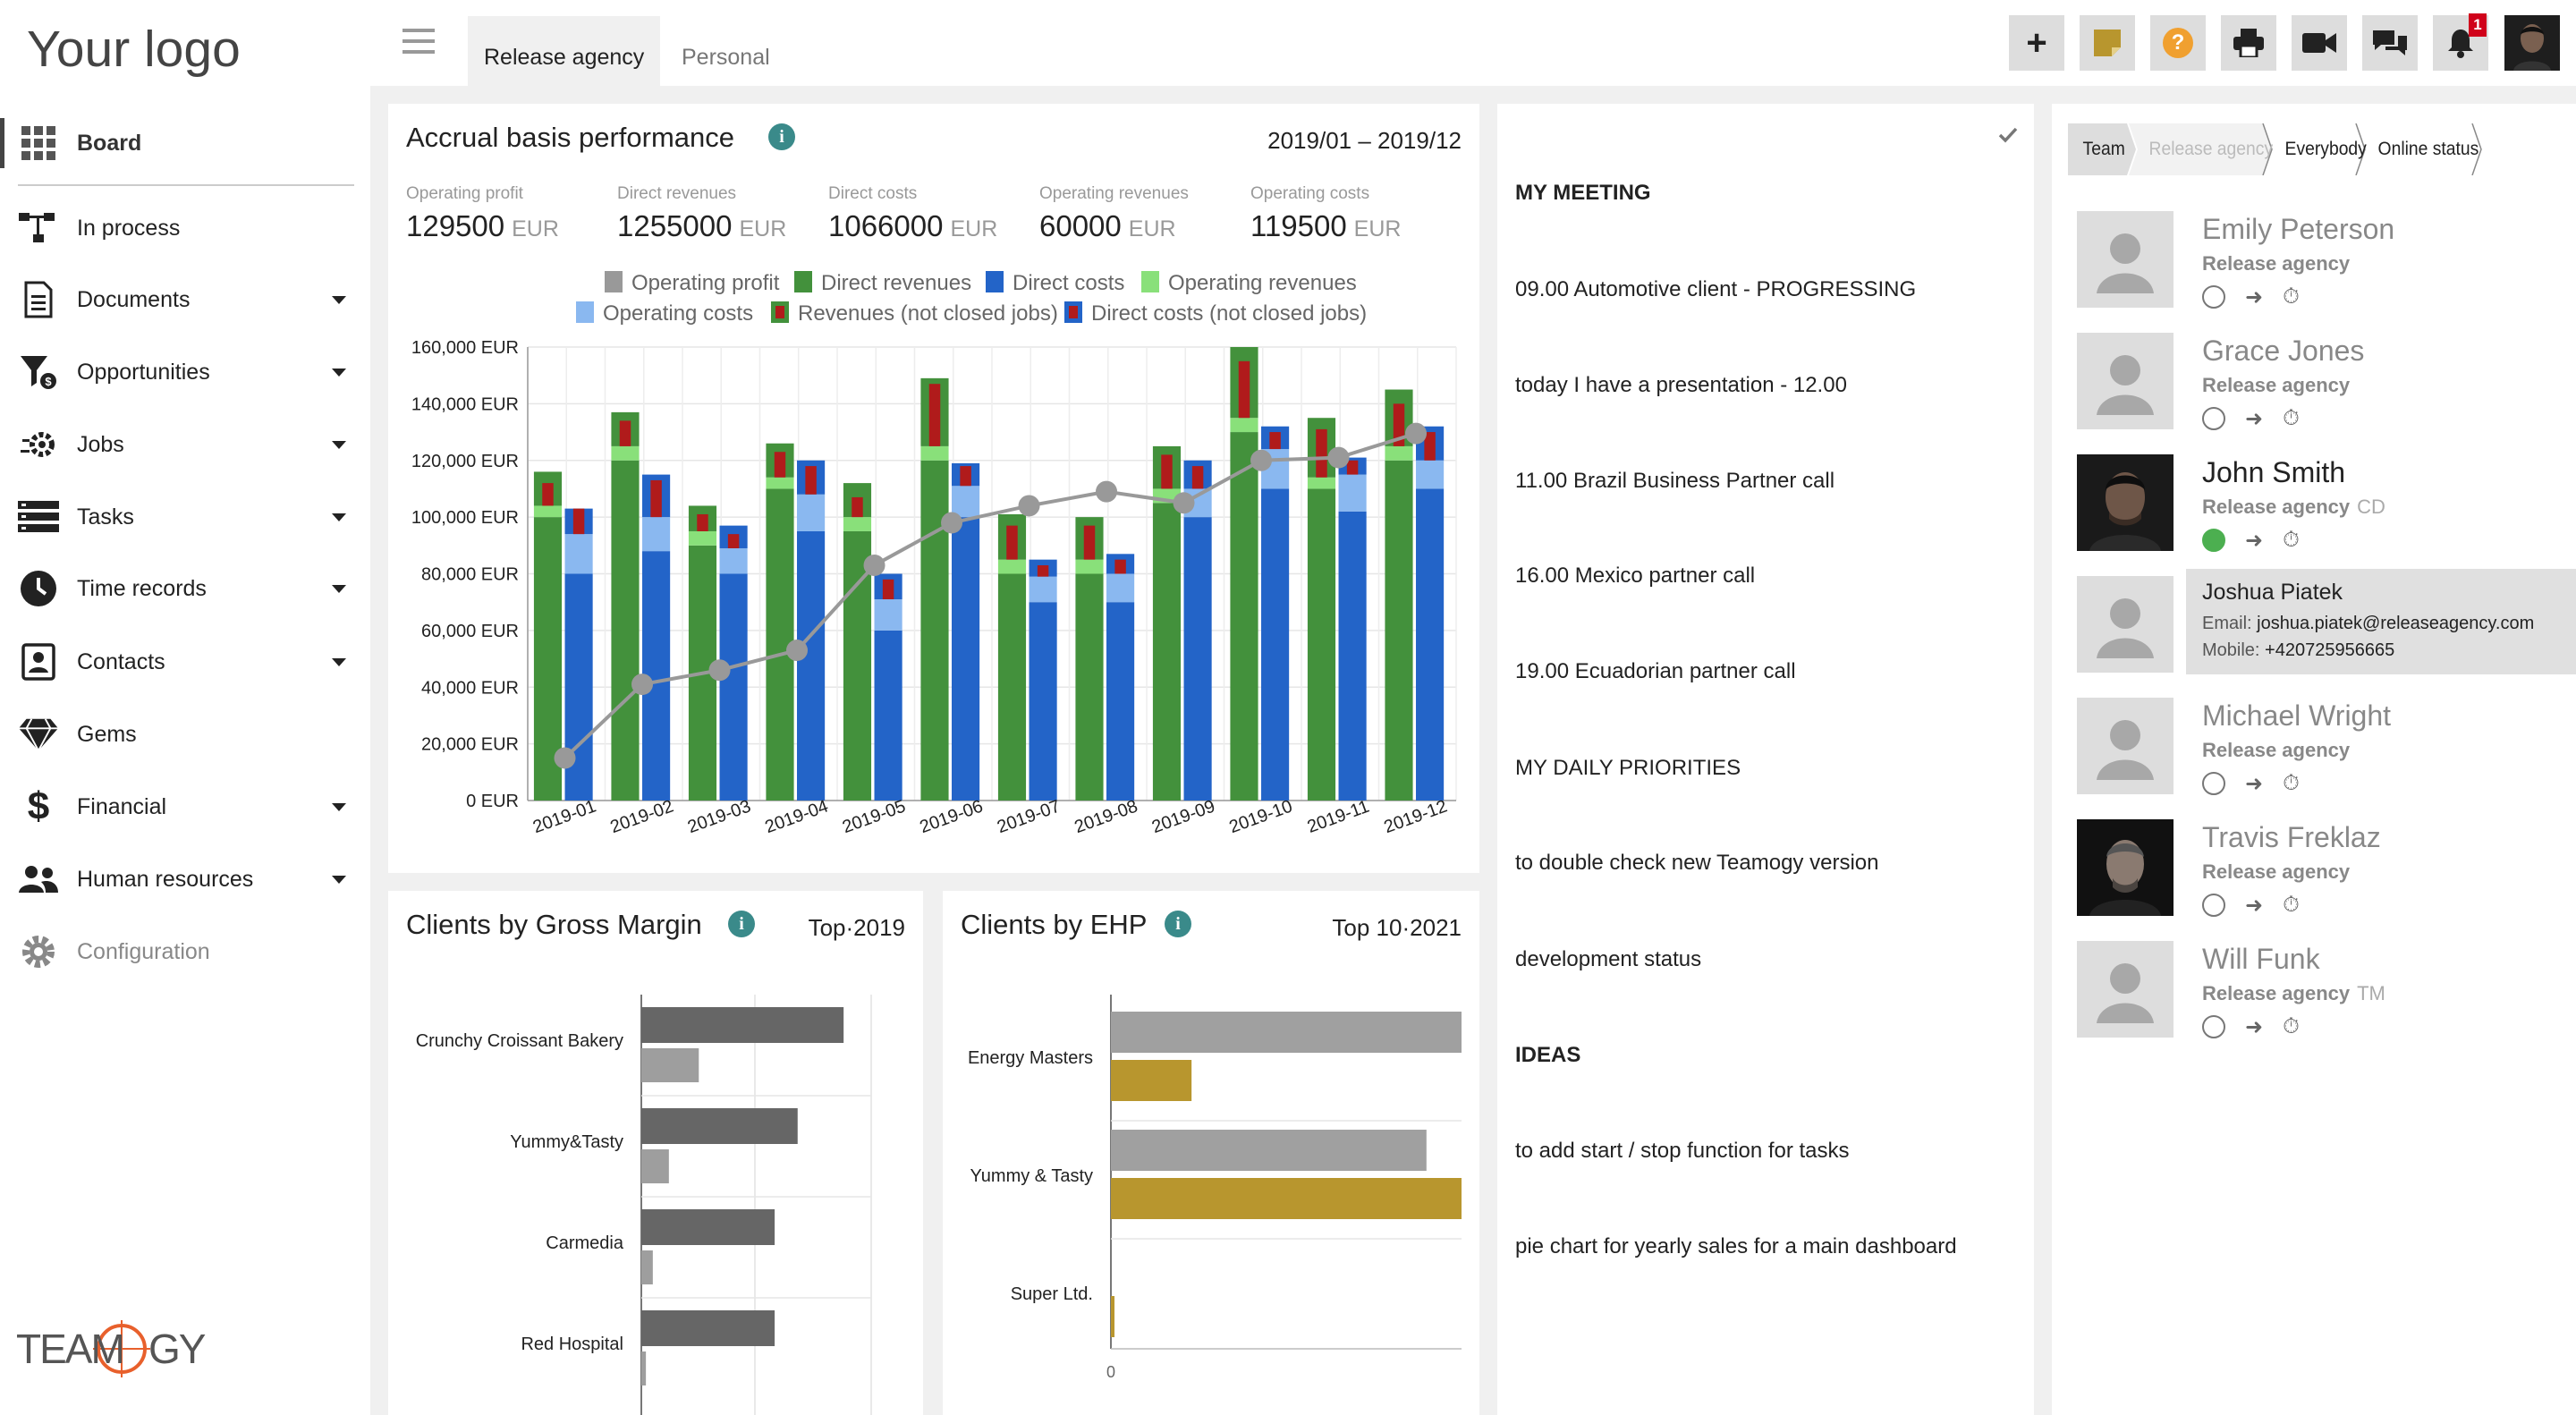 The width and height of the screenshot is (2576, 1415). I want to click on breadcrumb-online-status: Online status, so click(2428, 149).